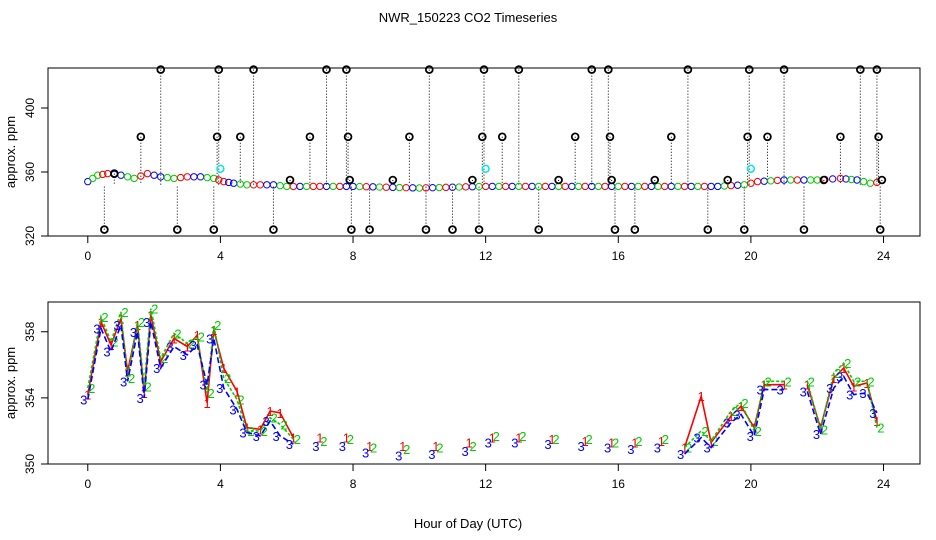 The width and height of the screenshot is (936, 540). What do you see at coordinates (353, 484) in the screenshot?
I see `x-tick-label: 8` at bounding box center [353, 484].